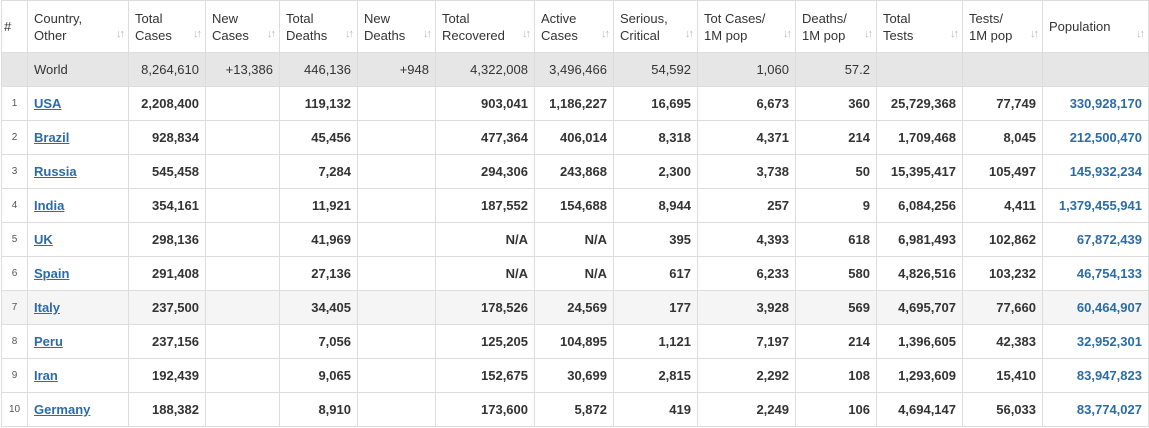  Describe the element at coordinates (574, 375) in the screenshot. I see `cell: 30,699` at that location.